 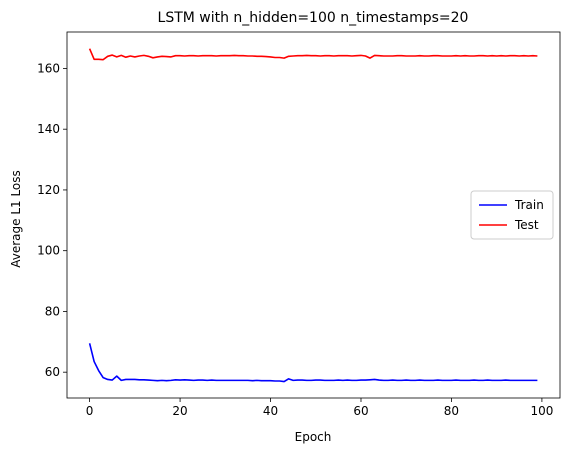 I want to click on legend: Train Test, so click(x=512, y=215).